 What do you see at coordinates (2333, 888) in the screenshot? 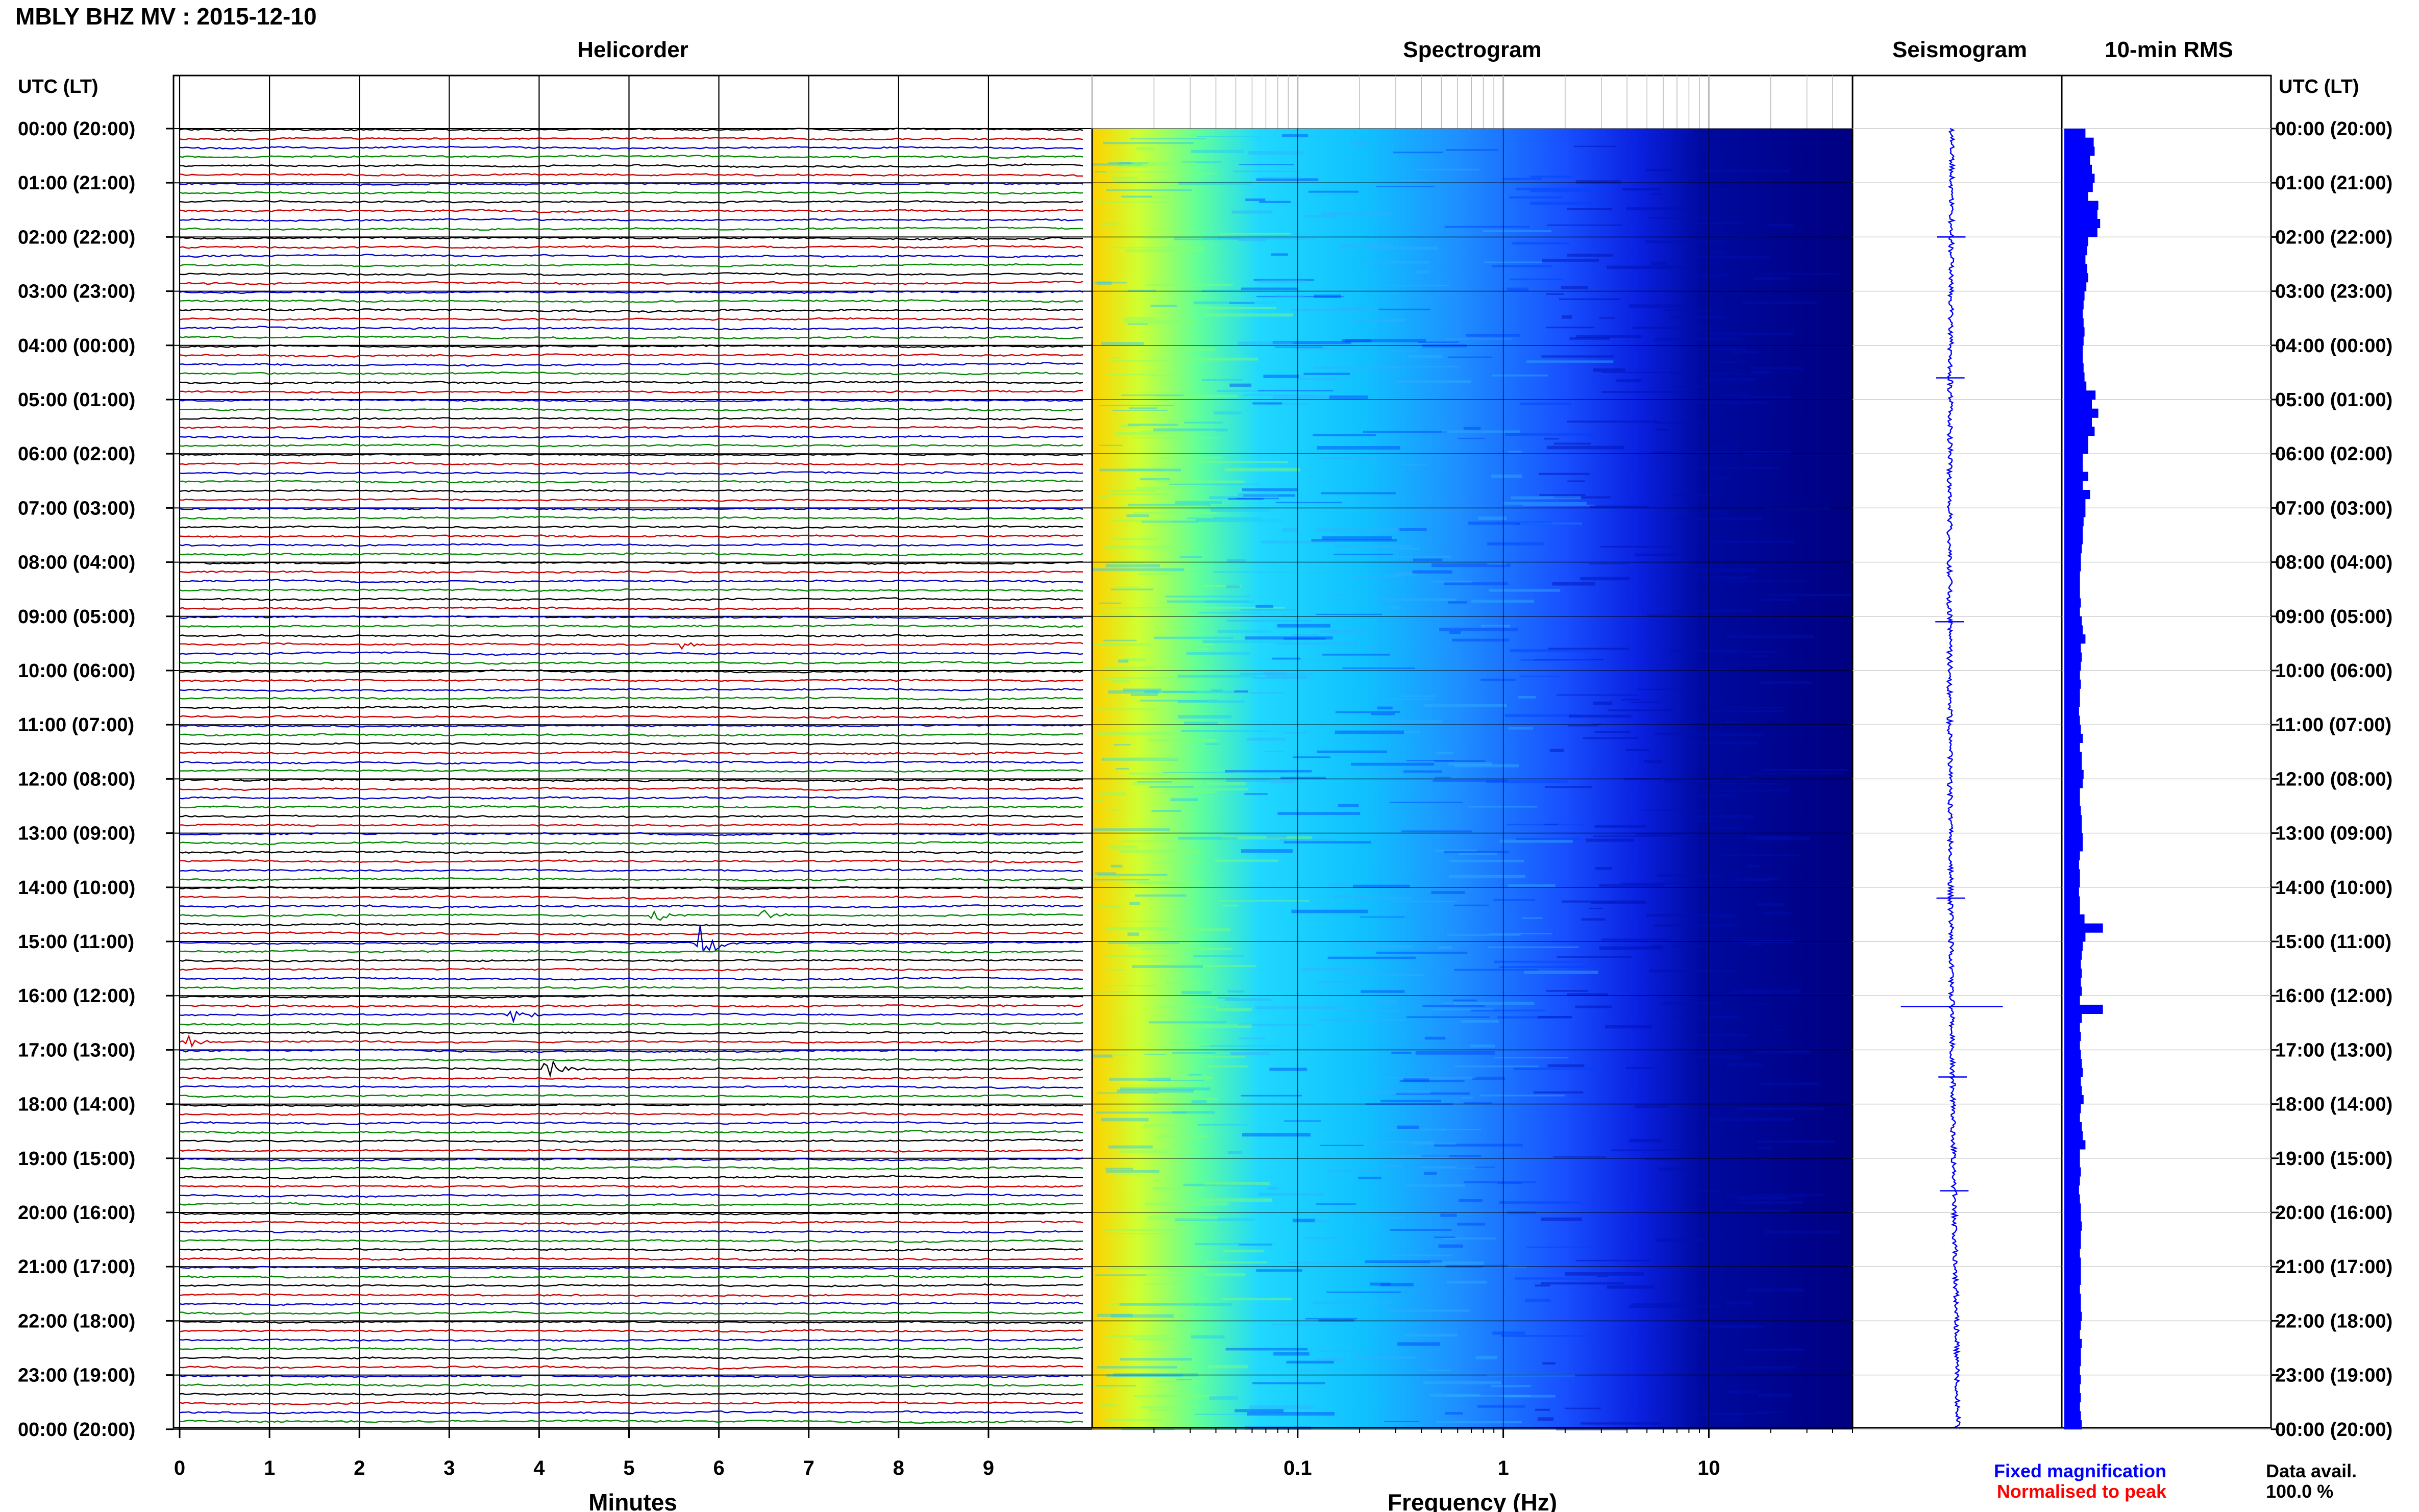
I see `time-label-right: 14:00 (10:00)` at bounding box center [2333, 888].